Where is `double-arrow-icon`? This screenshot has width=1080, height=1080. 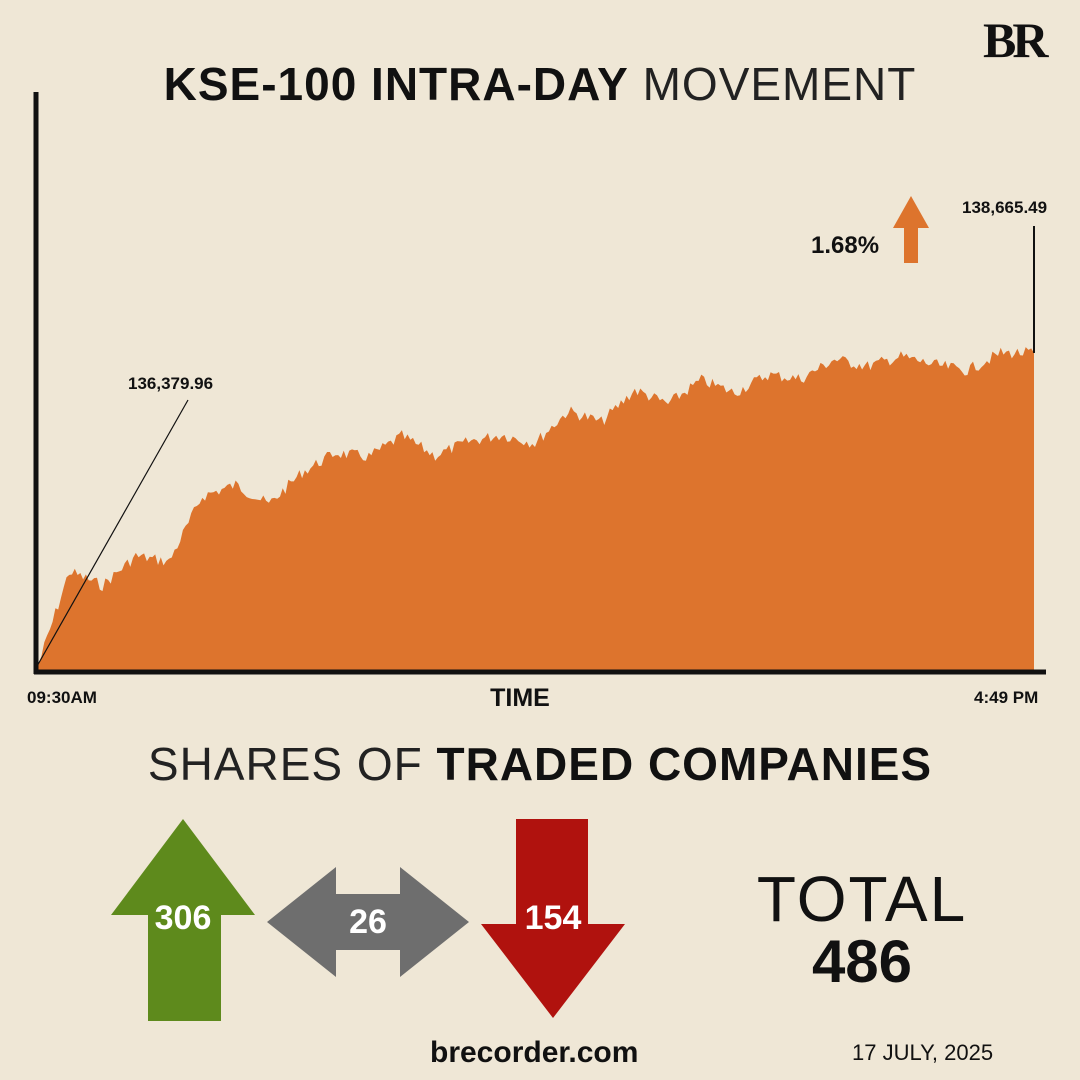
double-arrow-icon is located at coordinates (368, 922).